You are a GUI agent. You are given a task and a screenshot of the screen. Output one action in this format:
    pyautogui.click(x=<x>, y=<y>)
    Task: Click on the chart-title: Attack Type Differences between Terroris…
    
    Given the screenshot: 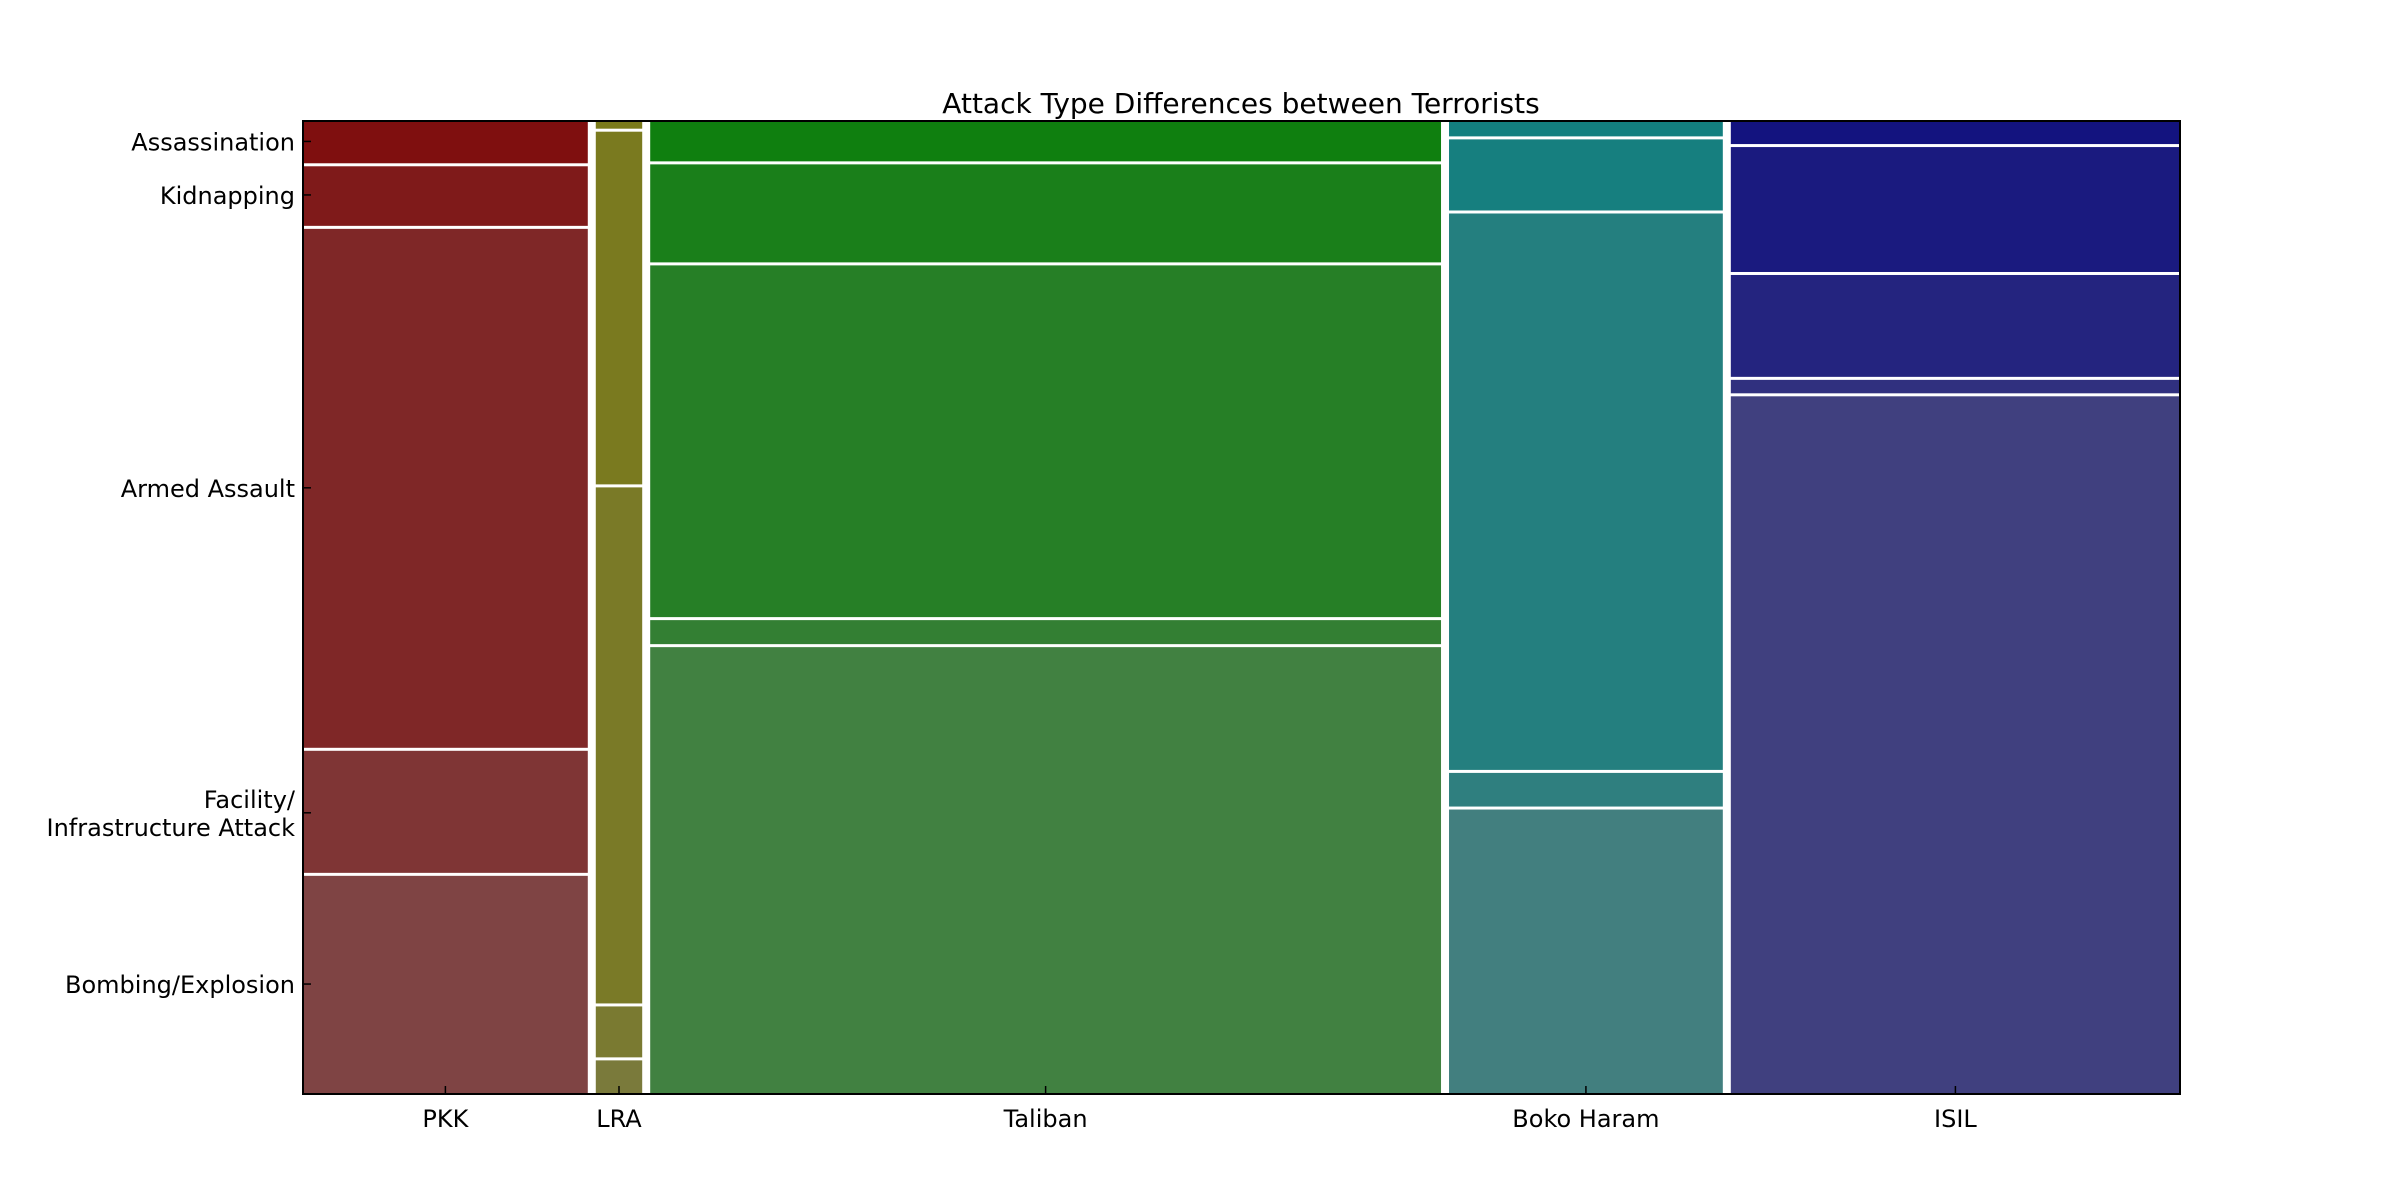 What is the action you would take?
    pyautogui.click(x=1240, y=103)
    